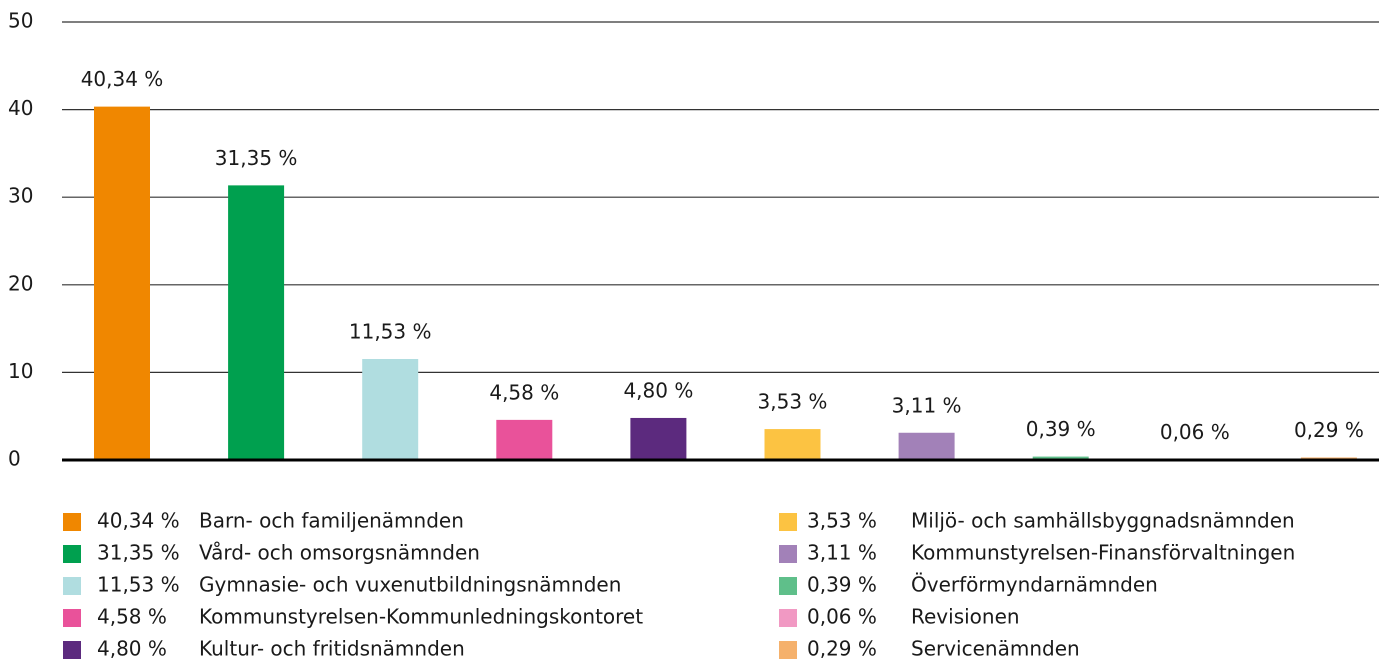 The height and width of the screenshot is (661, 1379). Describe the element at coordinates (331, 521) in the screenshot. I see `legend-label: Barn- och familjenämnden` at that location.